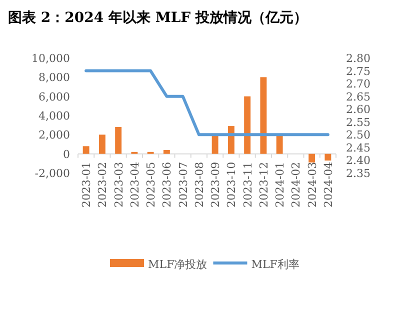 Image resolution: width=395 pixels, height=326 pixels. Describe the element at coordinates (54, 97) in the screenshot. I see `y-tick-label: 6,000` at that location.